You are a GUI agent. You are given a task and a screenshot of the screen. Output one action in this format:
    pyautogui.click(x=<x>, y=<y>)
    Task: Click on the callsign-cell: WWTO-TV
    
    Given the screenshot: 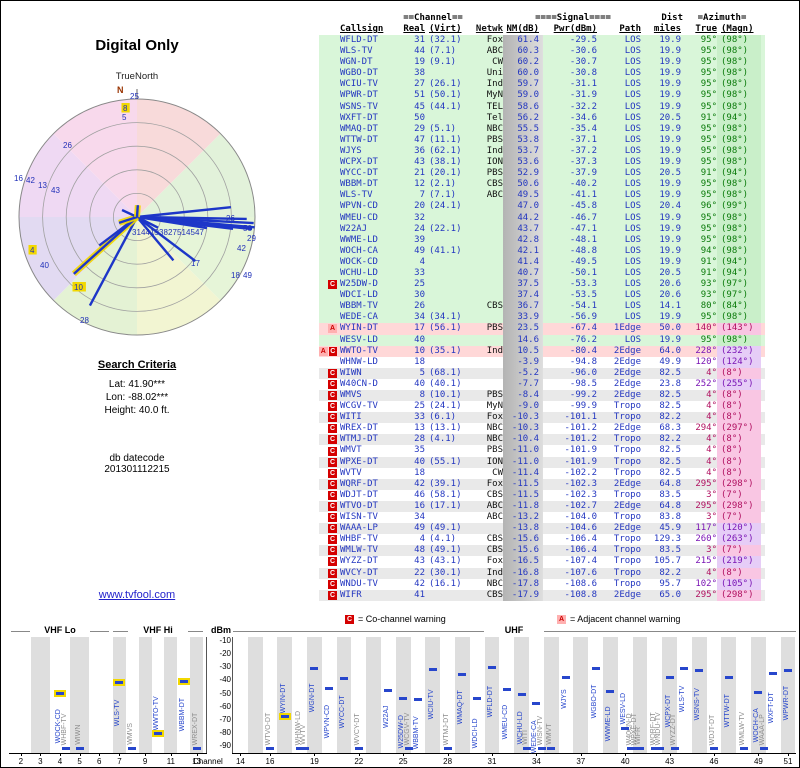 What is the action you would take?
    pyautogui.click(x=359, y=350)
    